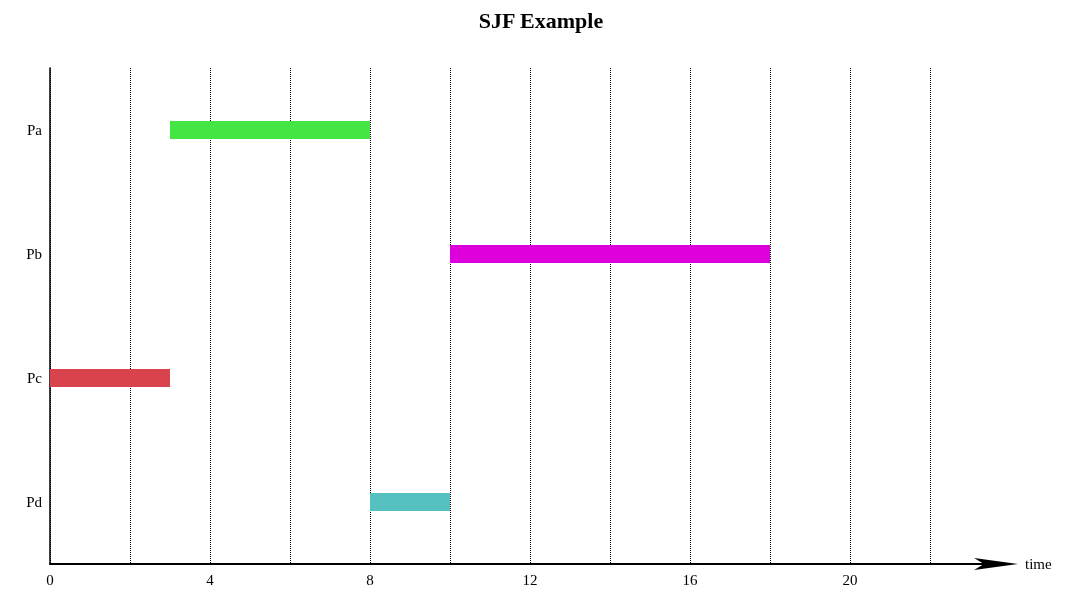 This screenshot has width=1082, height=594. Describe the element at coordinates (1038, 564) in the screenshot. I see `x-axis-title: time` at that location.